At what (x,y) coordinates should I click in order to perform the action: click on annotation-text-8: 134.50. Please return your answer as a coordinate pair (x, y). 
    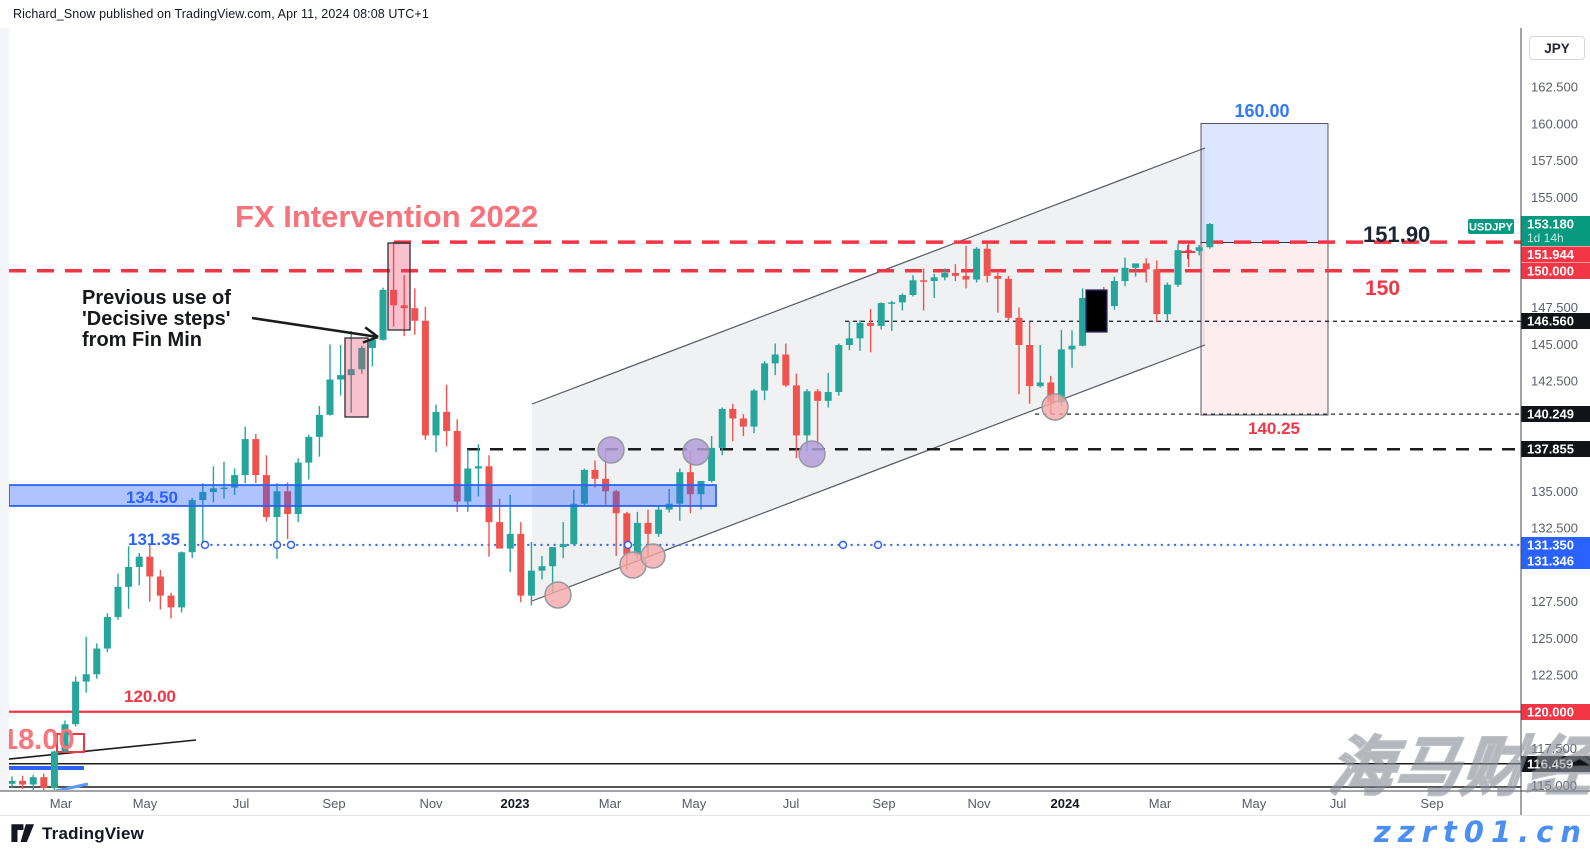
    Looking at the image, I should click on (152, 497).